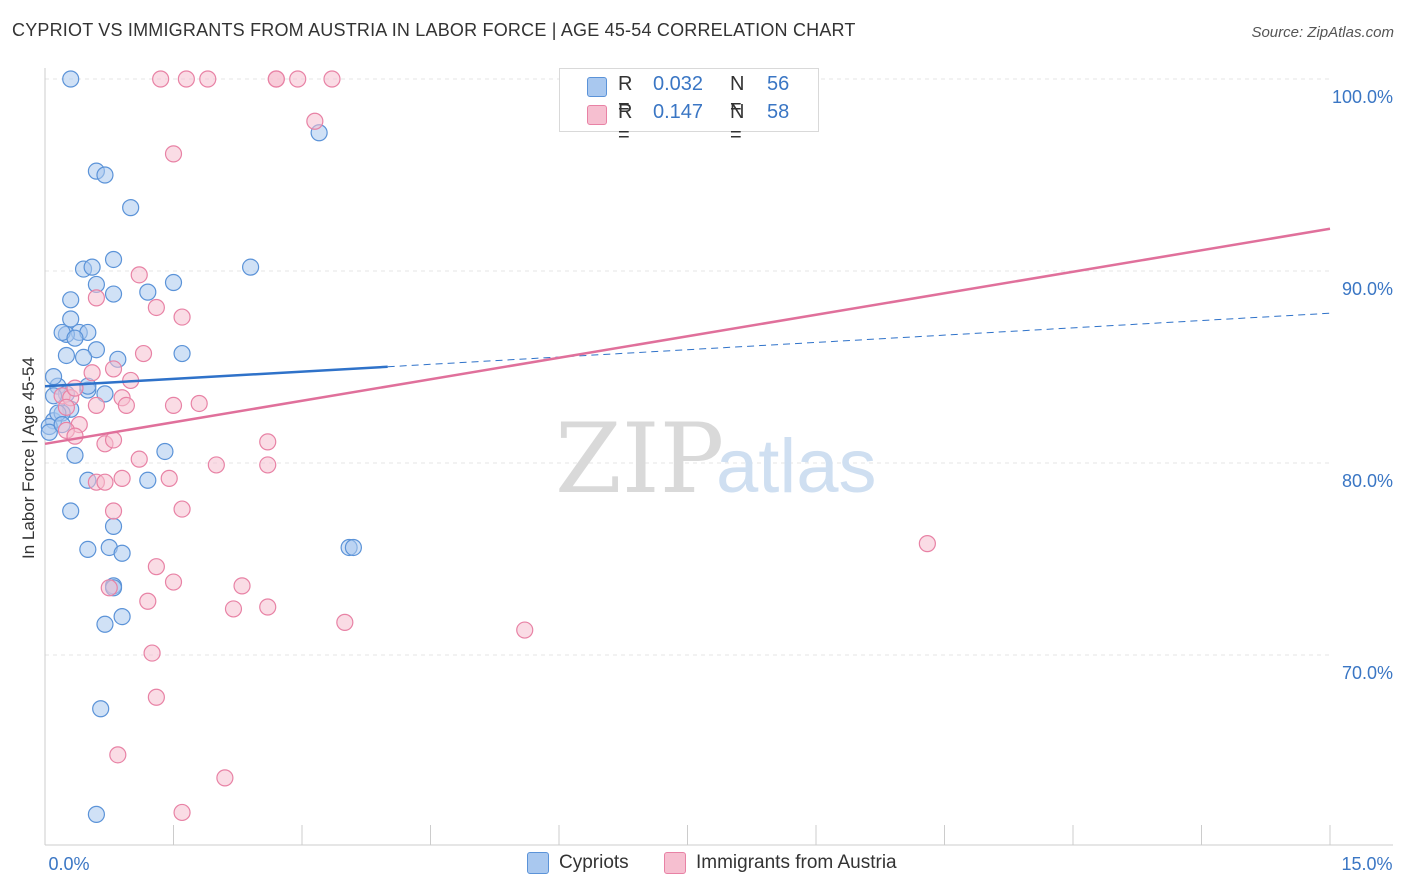 The height and width of the screenshot is (892, 1406). Describe the element at coordinates (538, 863) in the screenshot. I see `legend-swatch-cypriots` at that location.